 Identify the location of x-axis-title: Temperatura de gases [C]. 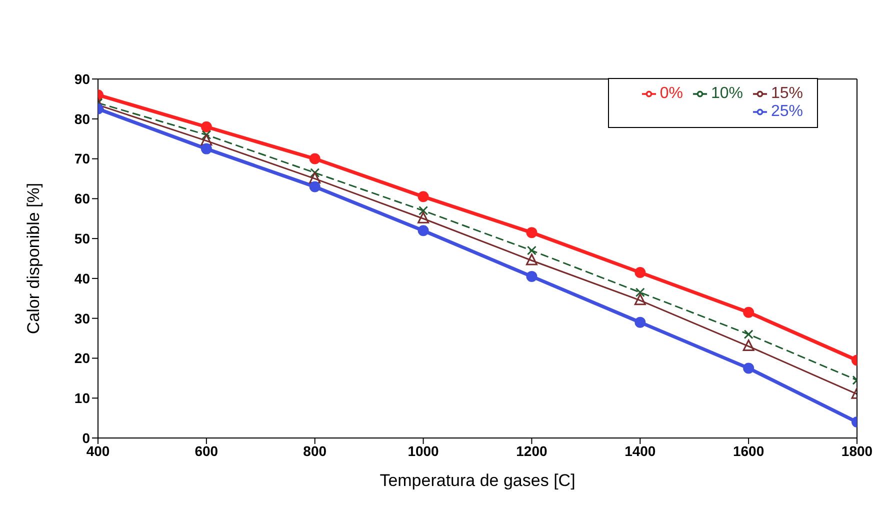
(478, 480).